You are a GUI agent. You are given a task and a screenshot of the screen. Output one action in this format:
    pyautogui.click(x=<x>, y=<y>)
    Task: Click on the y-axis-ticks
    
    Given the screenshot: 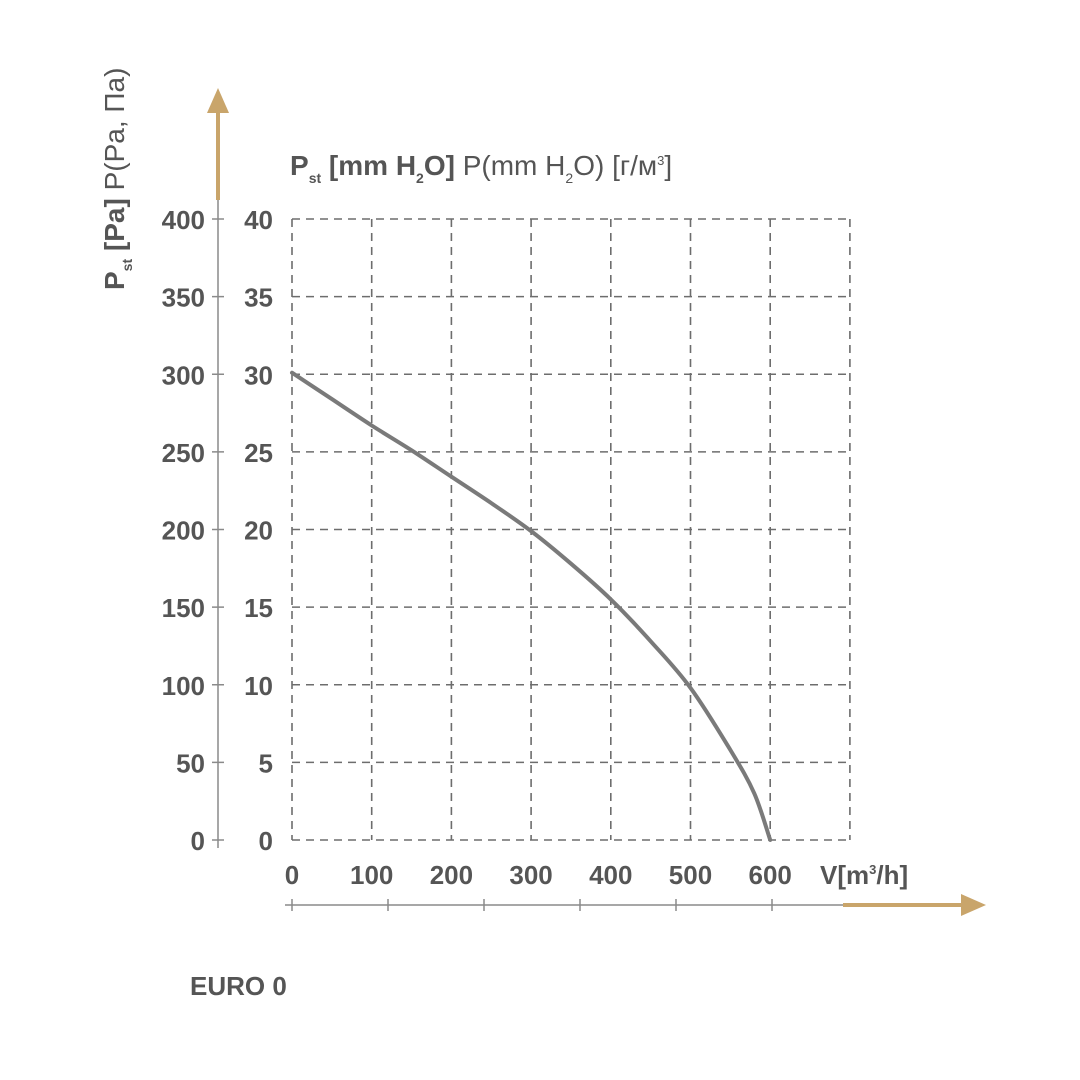 What is the action you would take?
    pyautogui.click(x=218, y=529)
    